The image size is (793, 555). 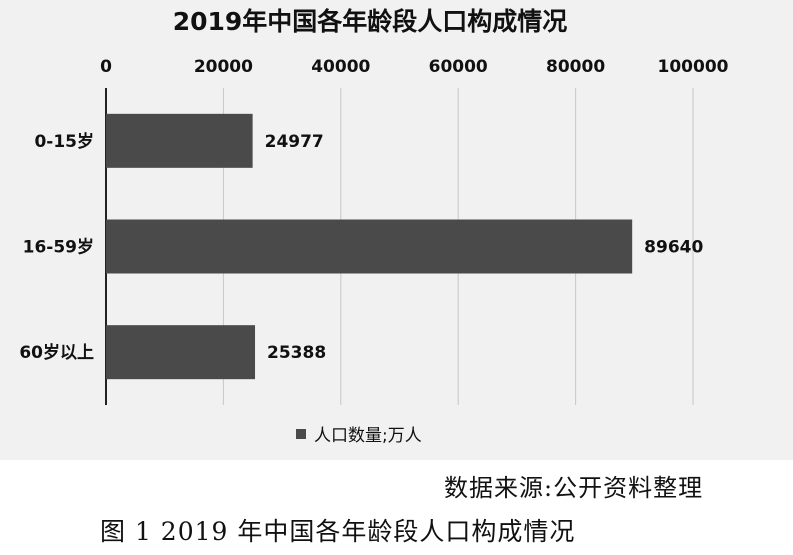 I want to click on data-label: 25388, so click(x=296, y=353).